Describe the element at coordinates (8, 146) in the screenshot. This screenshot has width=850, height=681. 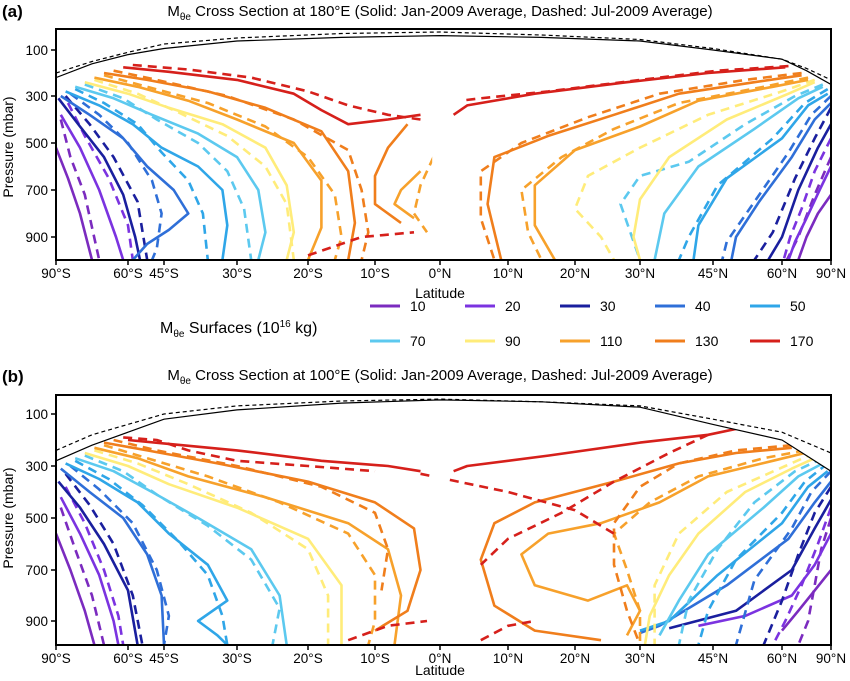
I see `panel-a-ylabel: Pressure (mbar)` at that location.